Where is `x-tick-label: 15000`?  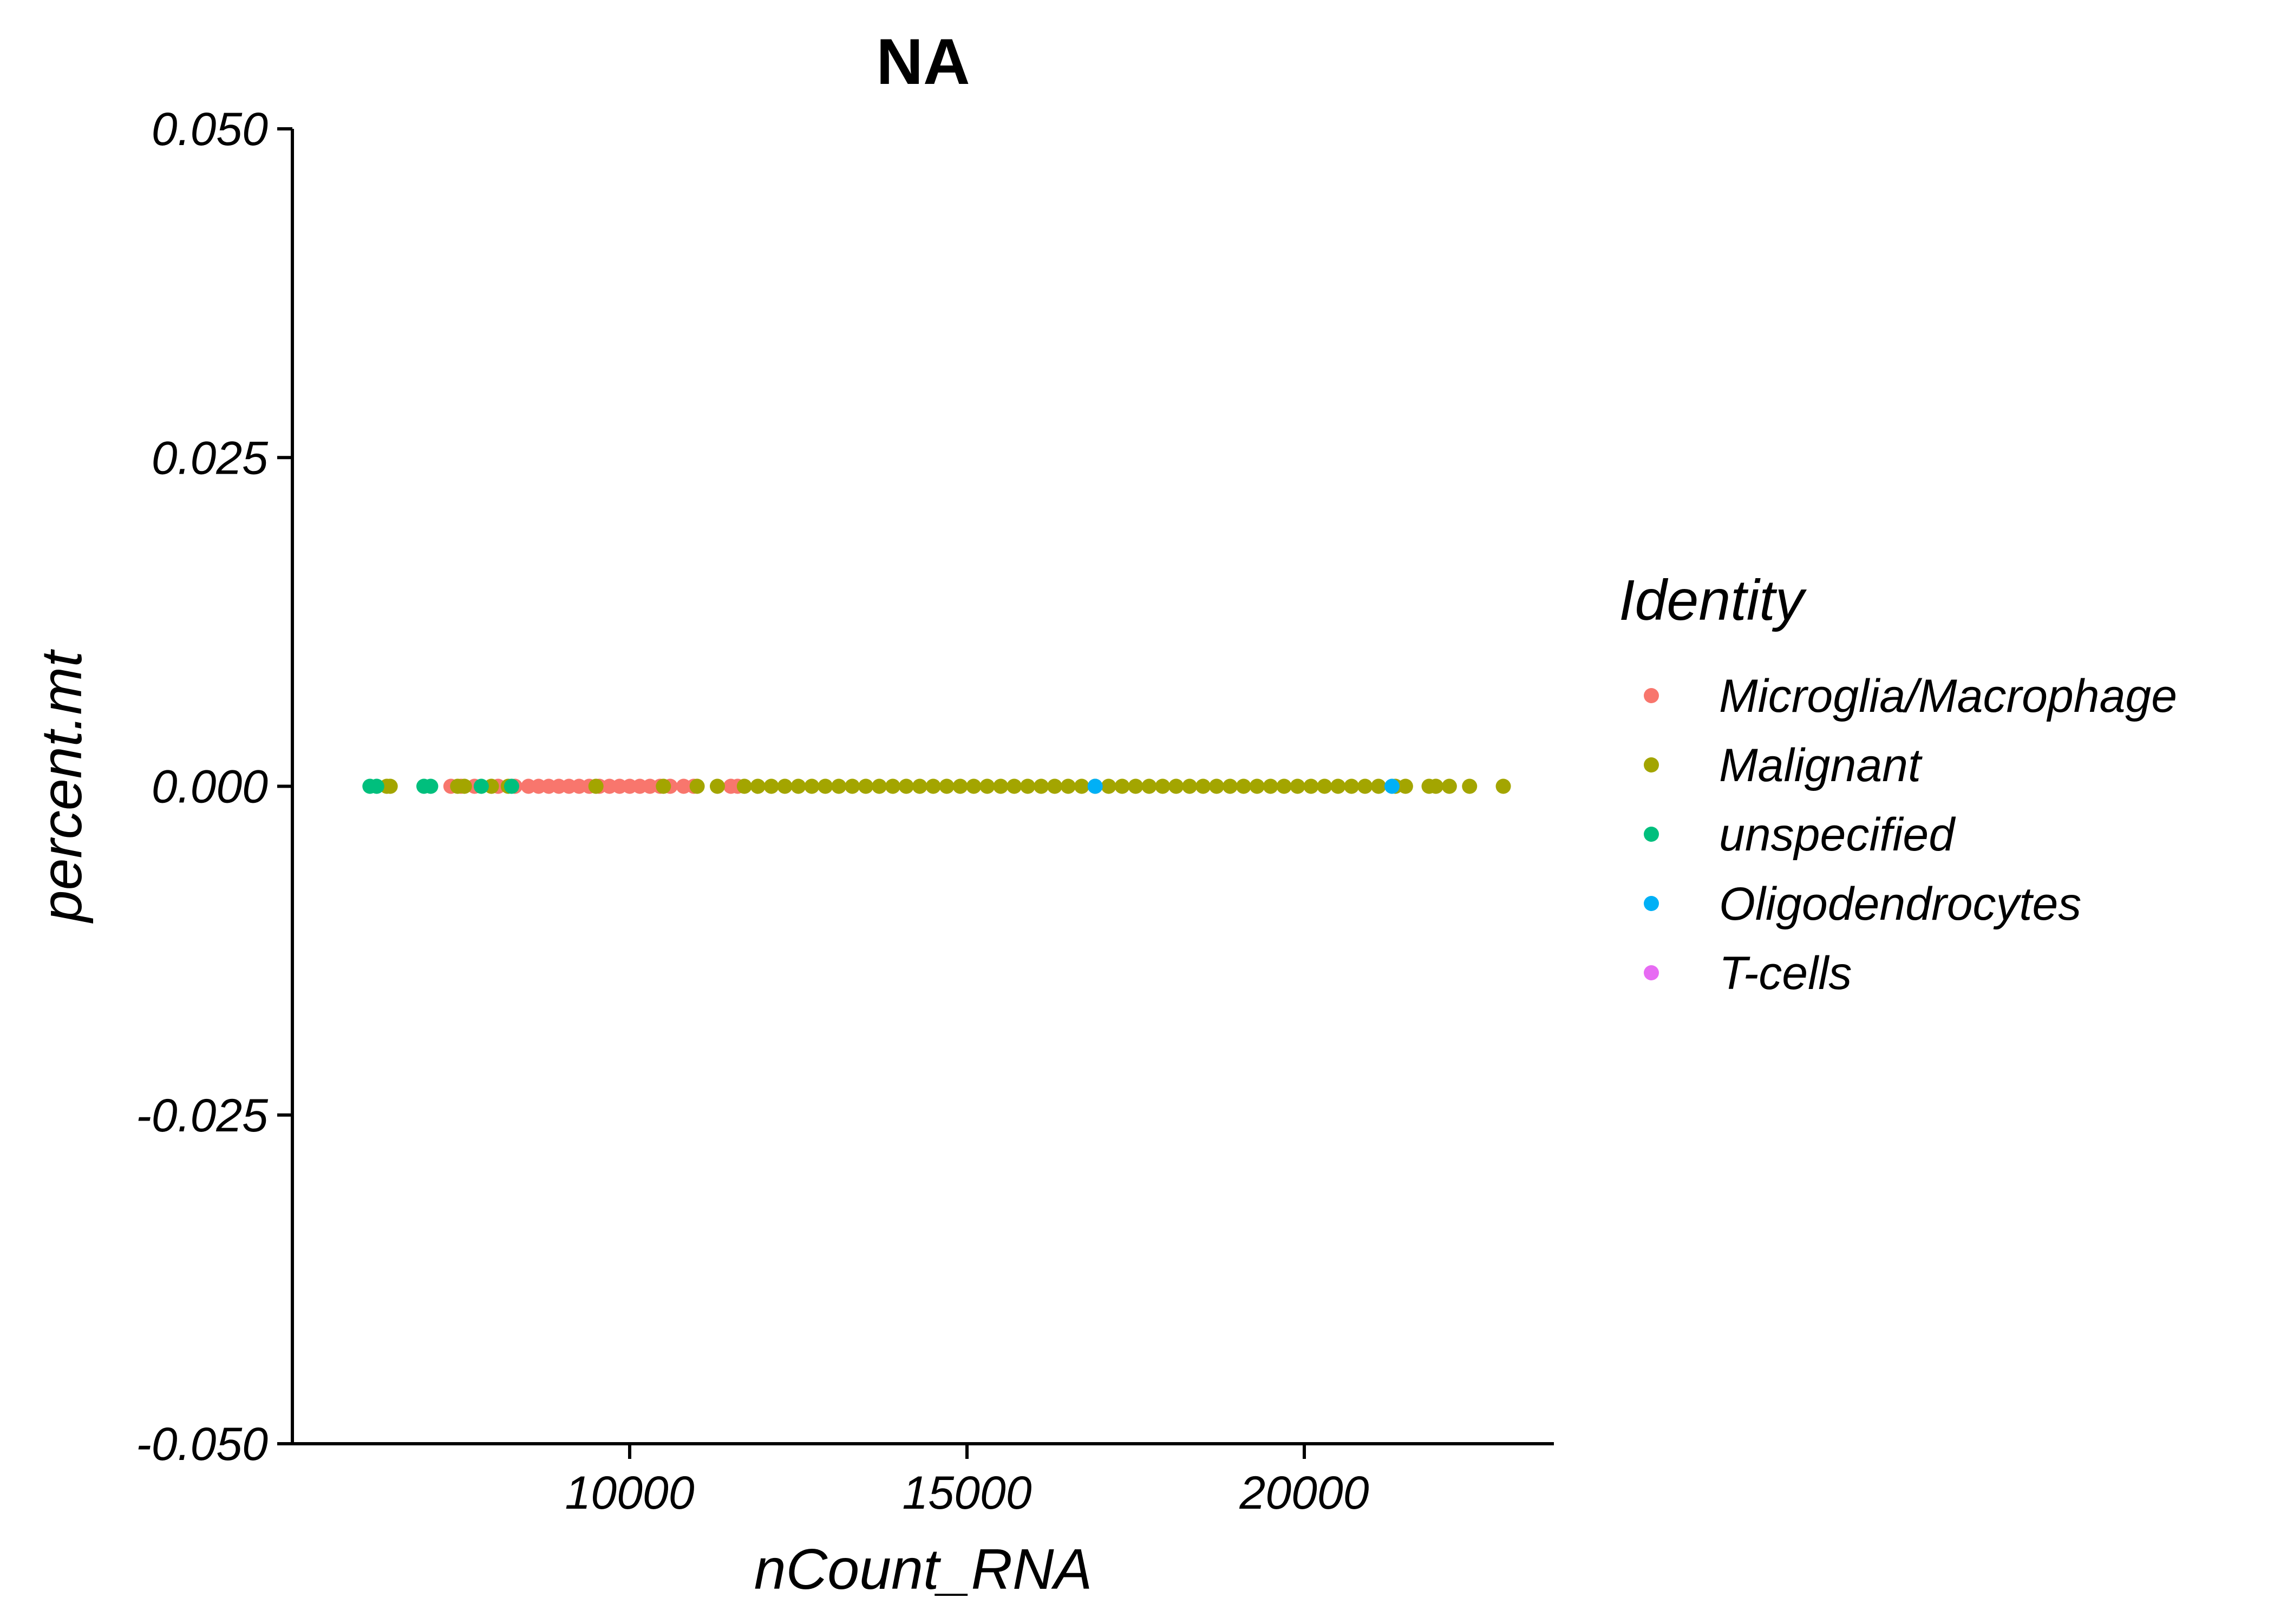
x-tick-label: 15000 is located at coordinates (967, 1493).